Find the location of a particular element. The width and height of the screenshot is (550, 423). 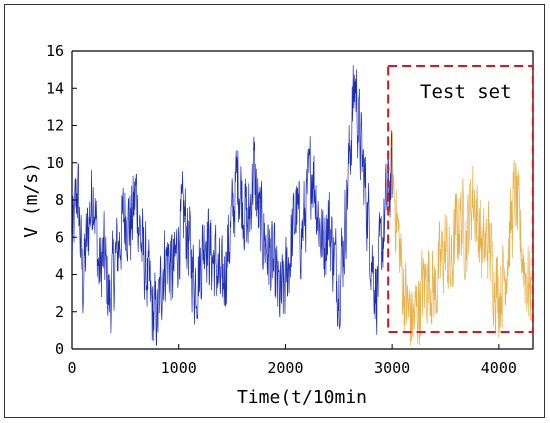

y-tick-label: 12 is located at coordinates (55, 126).